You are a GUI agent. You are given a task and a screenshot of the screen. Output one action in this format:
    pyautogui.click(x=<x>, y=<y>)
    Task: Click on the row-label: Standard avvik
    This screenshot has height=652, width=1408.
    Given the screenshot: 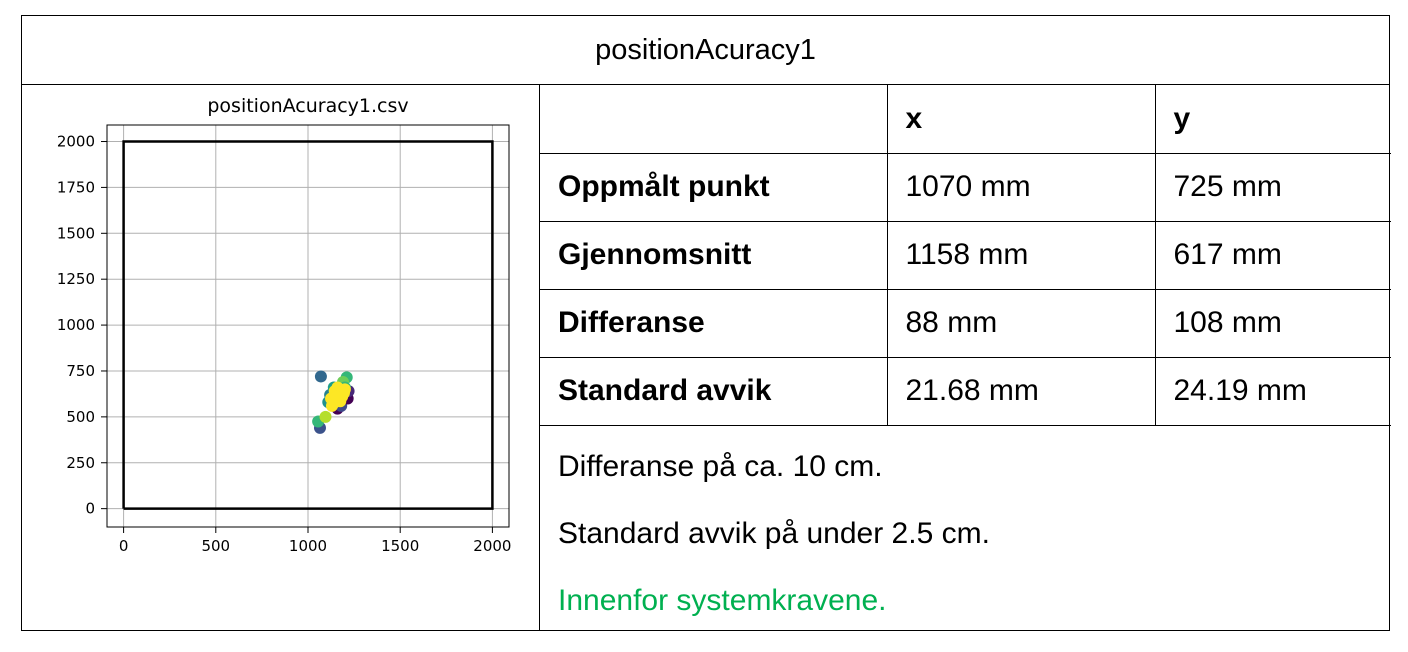 What is the action you would take?
    pyautogui.click(x=714, y=391)
    